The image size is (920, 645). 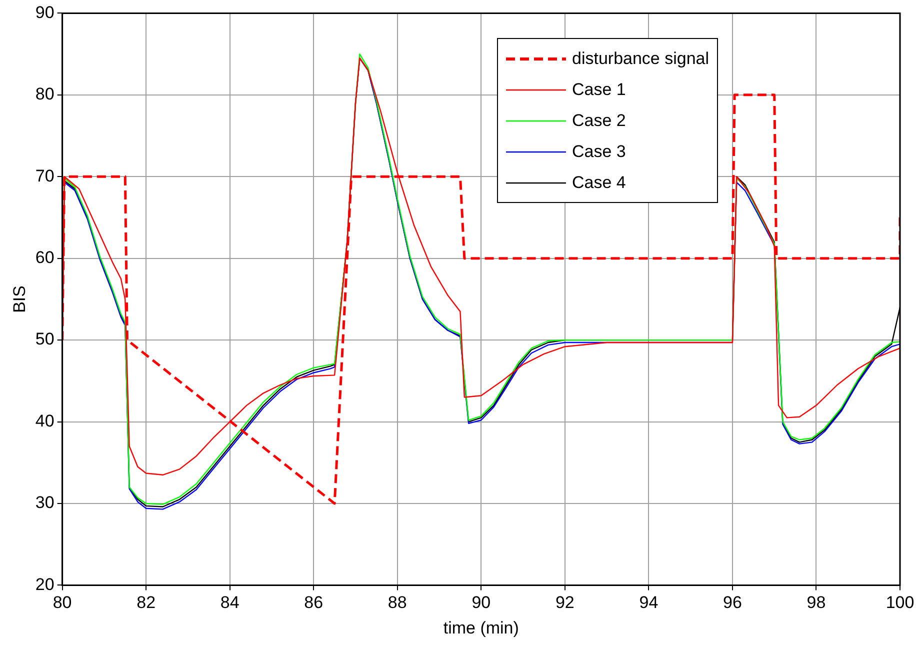 What do you see at coordinates (599, 120) in the screenshot?
I see `legend-label: Case 2` at bounding box center [599, 120].